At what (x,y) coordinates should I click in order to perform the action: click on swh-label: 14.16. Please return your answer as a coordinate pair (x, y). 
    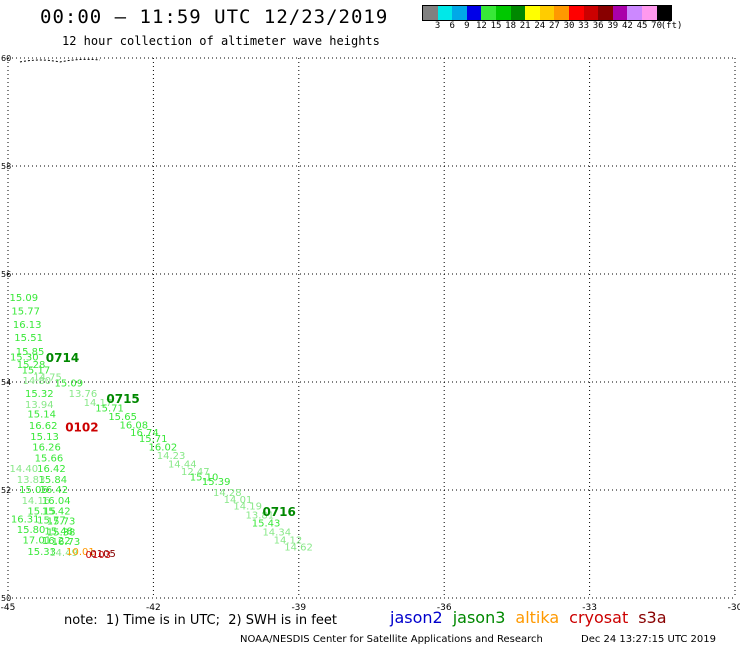
    Looking at the image, I should click on (36, 501).